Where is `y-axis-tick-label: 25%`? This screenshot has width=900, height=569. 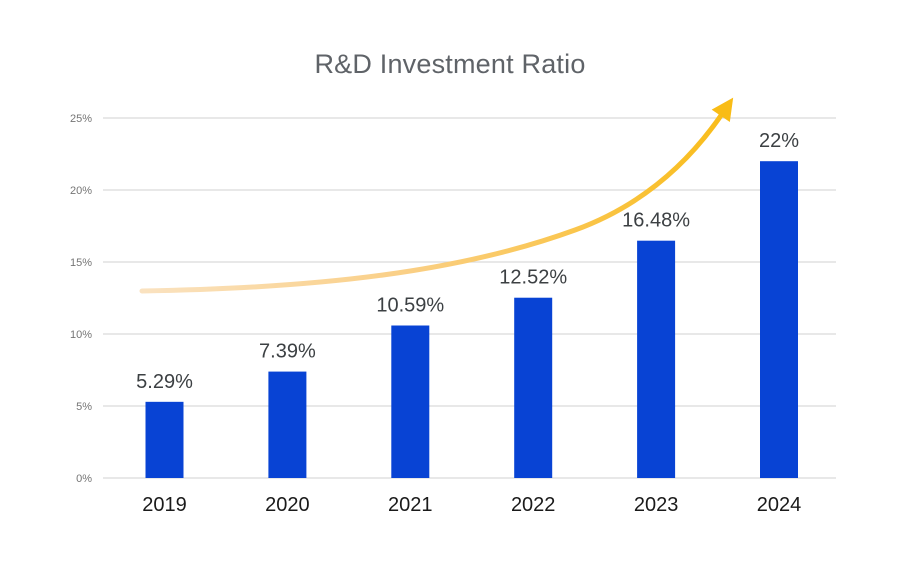 y-axis-tick-label: 25% is located at coordinates (81, 119).